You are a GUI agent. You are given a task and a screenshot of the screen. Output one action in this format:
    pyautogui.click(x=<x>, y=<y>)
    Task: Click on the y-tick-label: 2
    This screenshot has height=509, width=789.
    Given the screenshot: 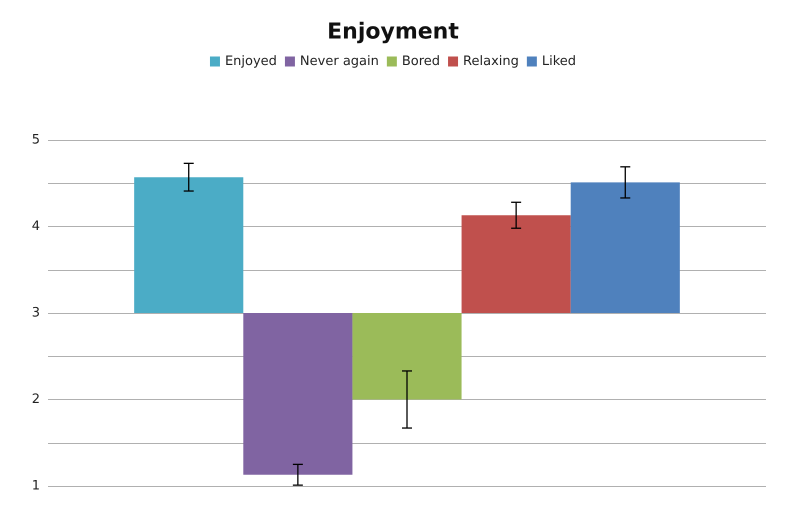 What is the action you would take?
    pyautogui.click(x=36, y=399)
    